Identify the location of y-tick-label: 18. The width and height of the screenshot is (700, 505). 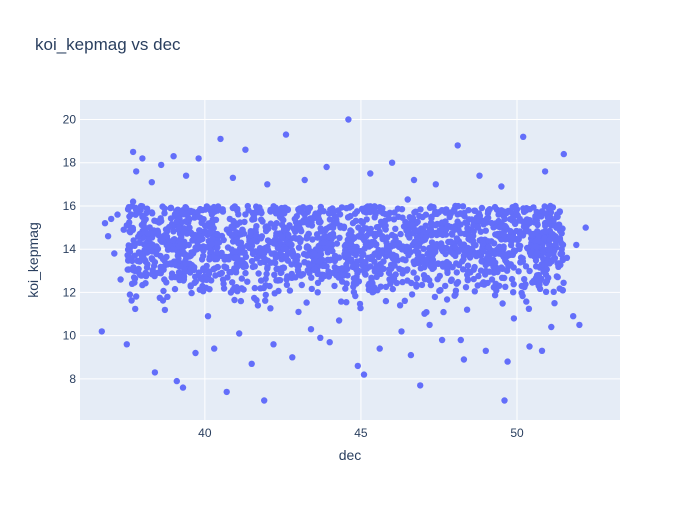
(70, 163).